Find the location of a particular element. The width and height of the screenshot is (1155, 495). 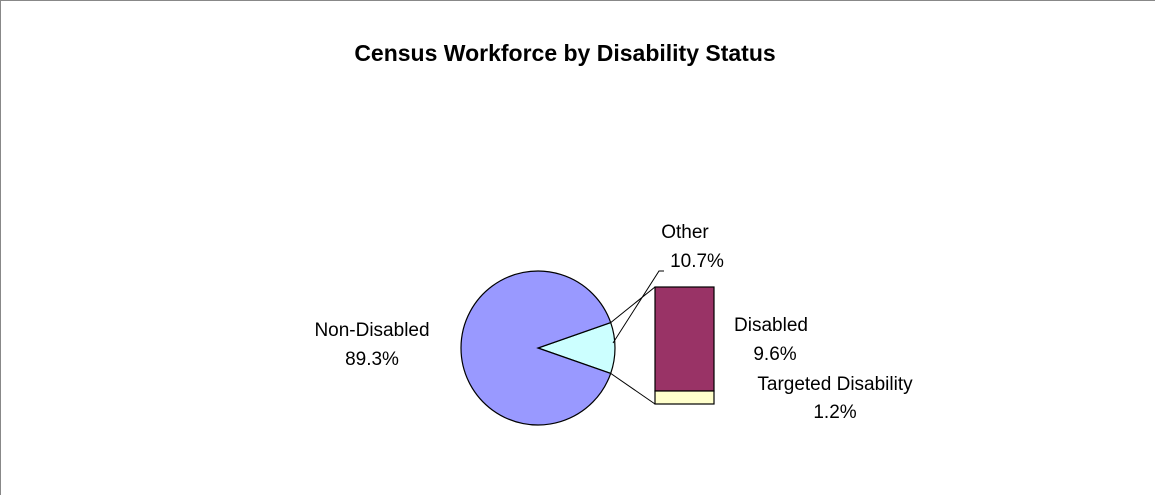

bar-label: Targeted Disability is located at coordinates (835, 384).